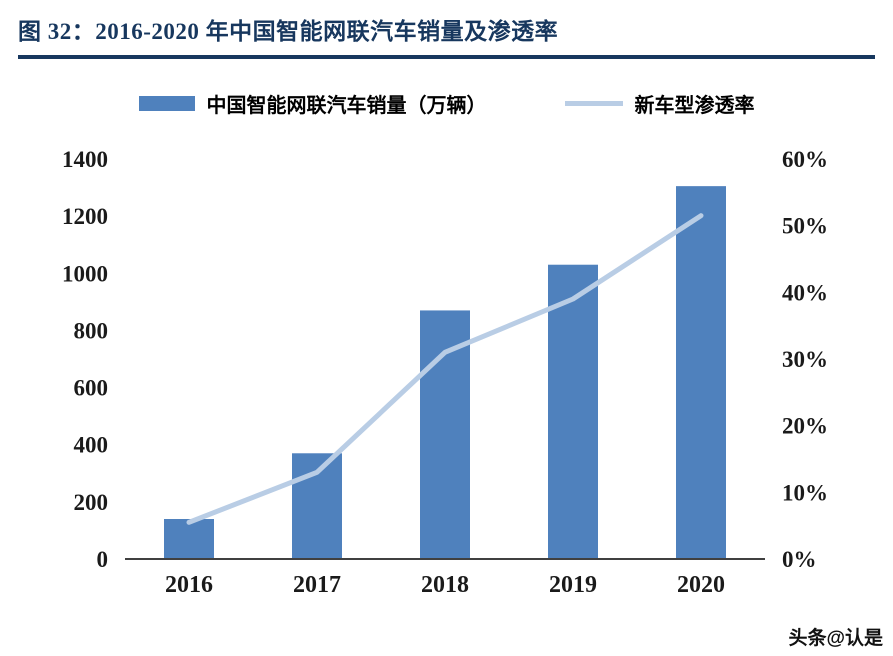  What do you see at coordinates (835, 638) in the screenshot?
I see `watermark: 头条@认是` at bounding box center [835, 638].